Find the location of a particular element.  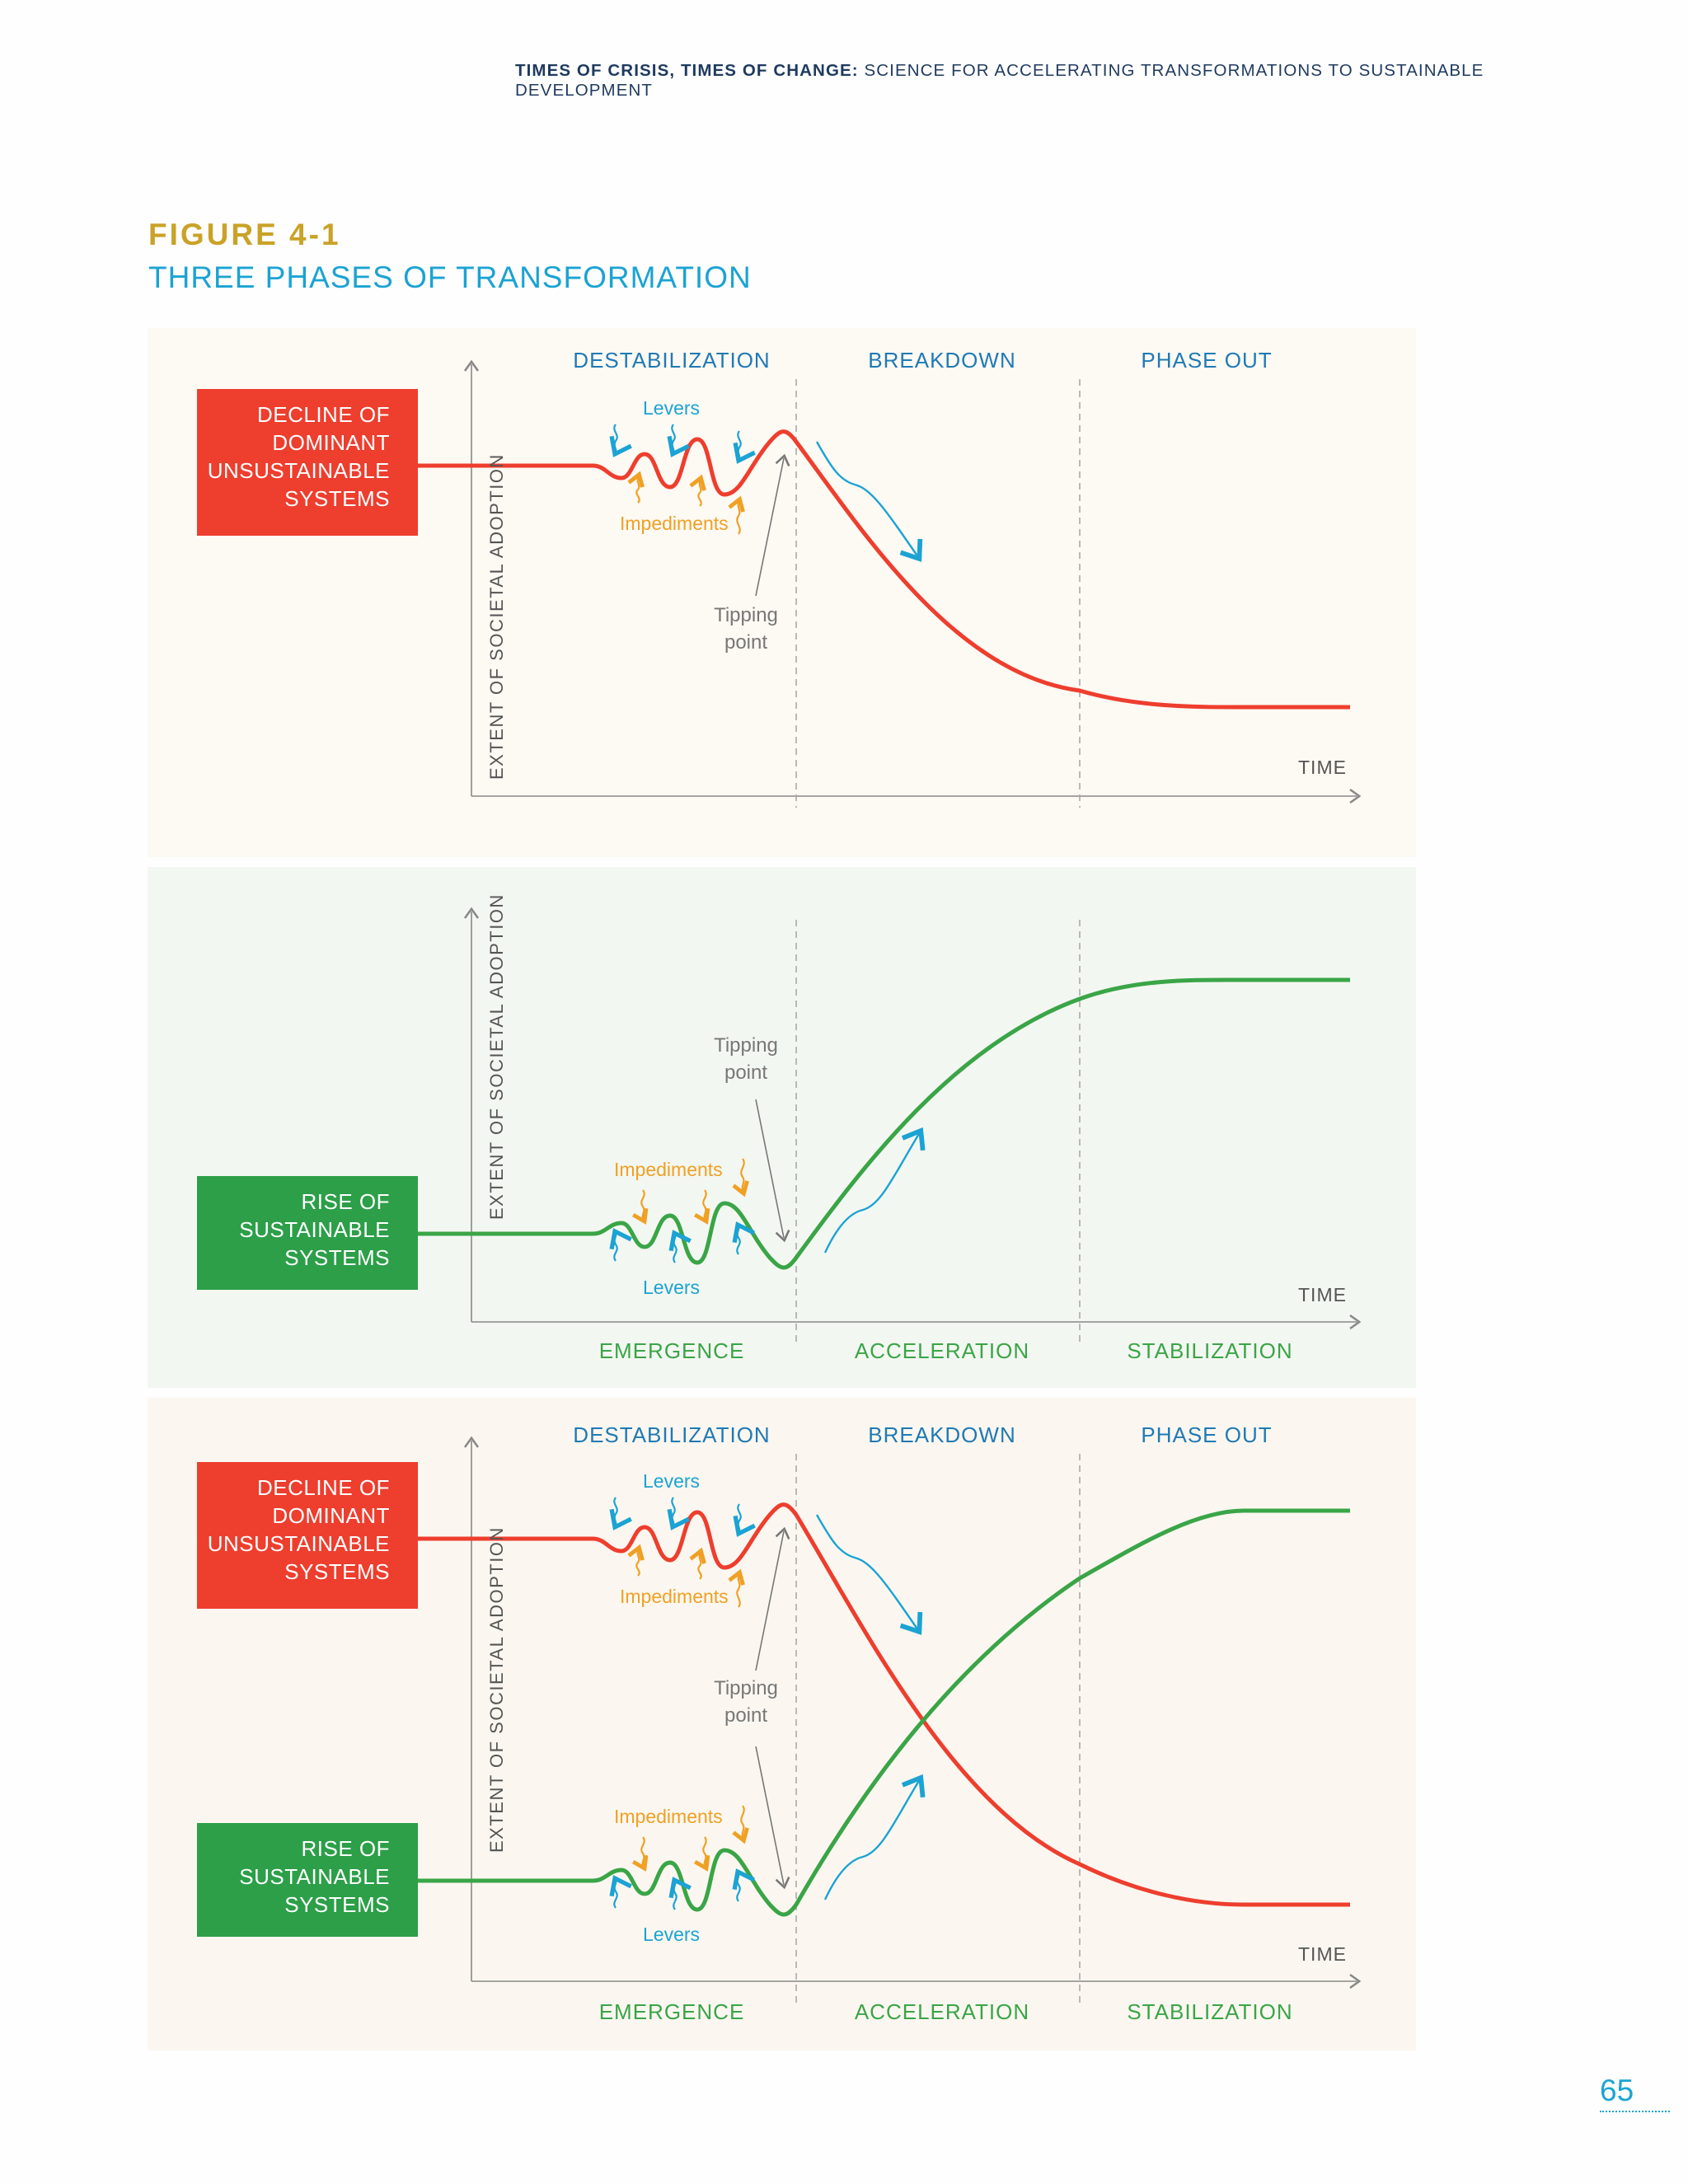

impediments-label-bottom: Impediments is located at coordinates (669, 1816).